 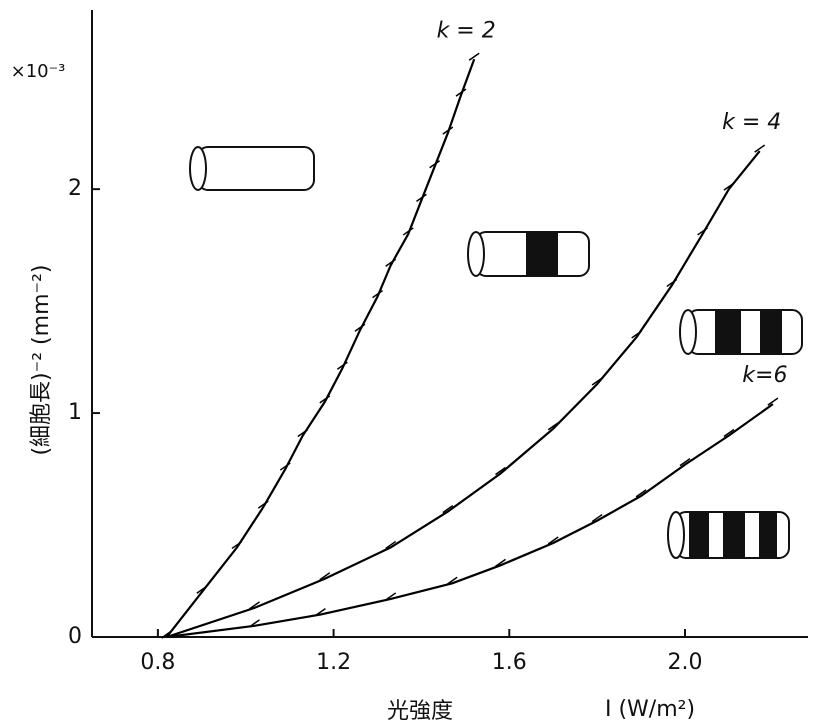 I want to click on x-tick-label: 1.2, so click(x=333, y=662).